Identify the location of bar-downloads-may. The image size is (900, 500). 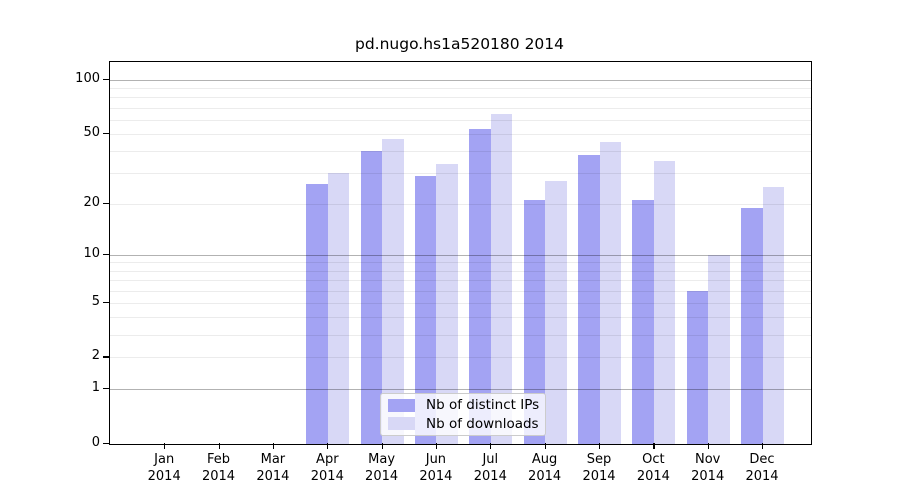
(393, 291).